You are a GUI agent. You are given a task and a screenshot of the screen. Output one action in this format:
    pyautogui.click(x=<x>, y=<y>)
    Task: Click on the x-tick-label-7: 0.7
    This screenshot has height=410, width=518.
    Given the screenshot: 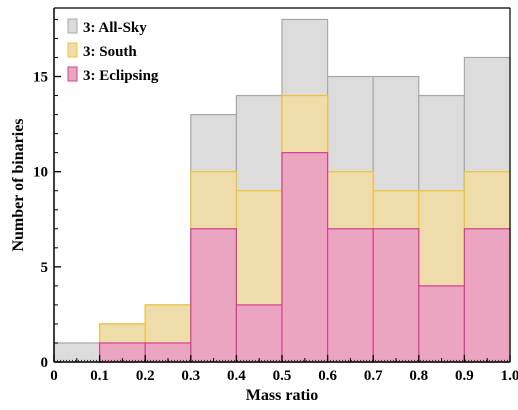 What is the action you would take?
    pyautogui.click(x=373, y=376)
    